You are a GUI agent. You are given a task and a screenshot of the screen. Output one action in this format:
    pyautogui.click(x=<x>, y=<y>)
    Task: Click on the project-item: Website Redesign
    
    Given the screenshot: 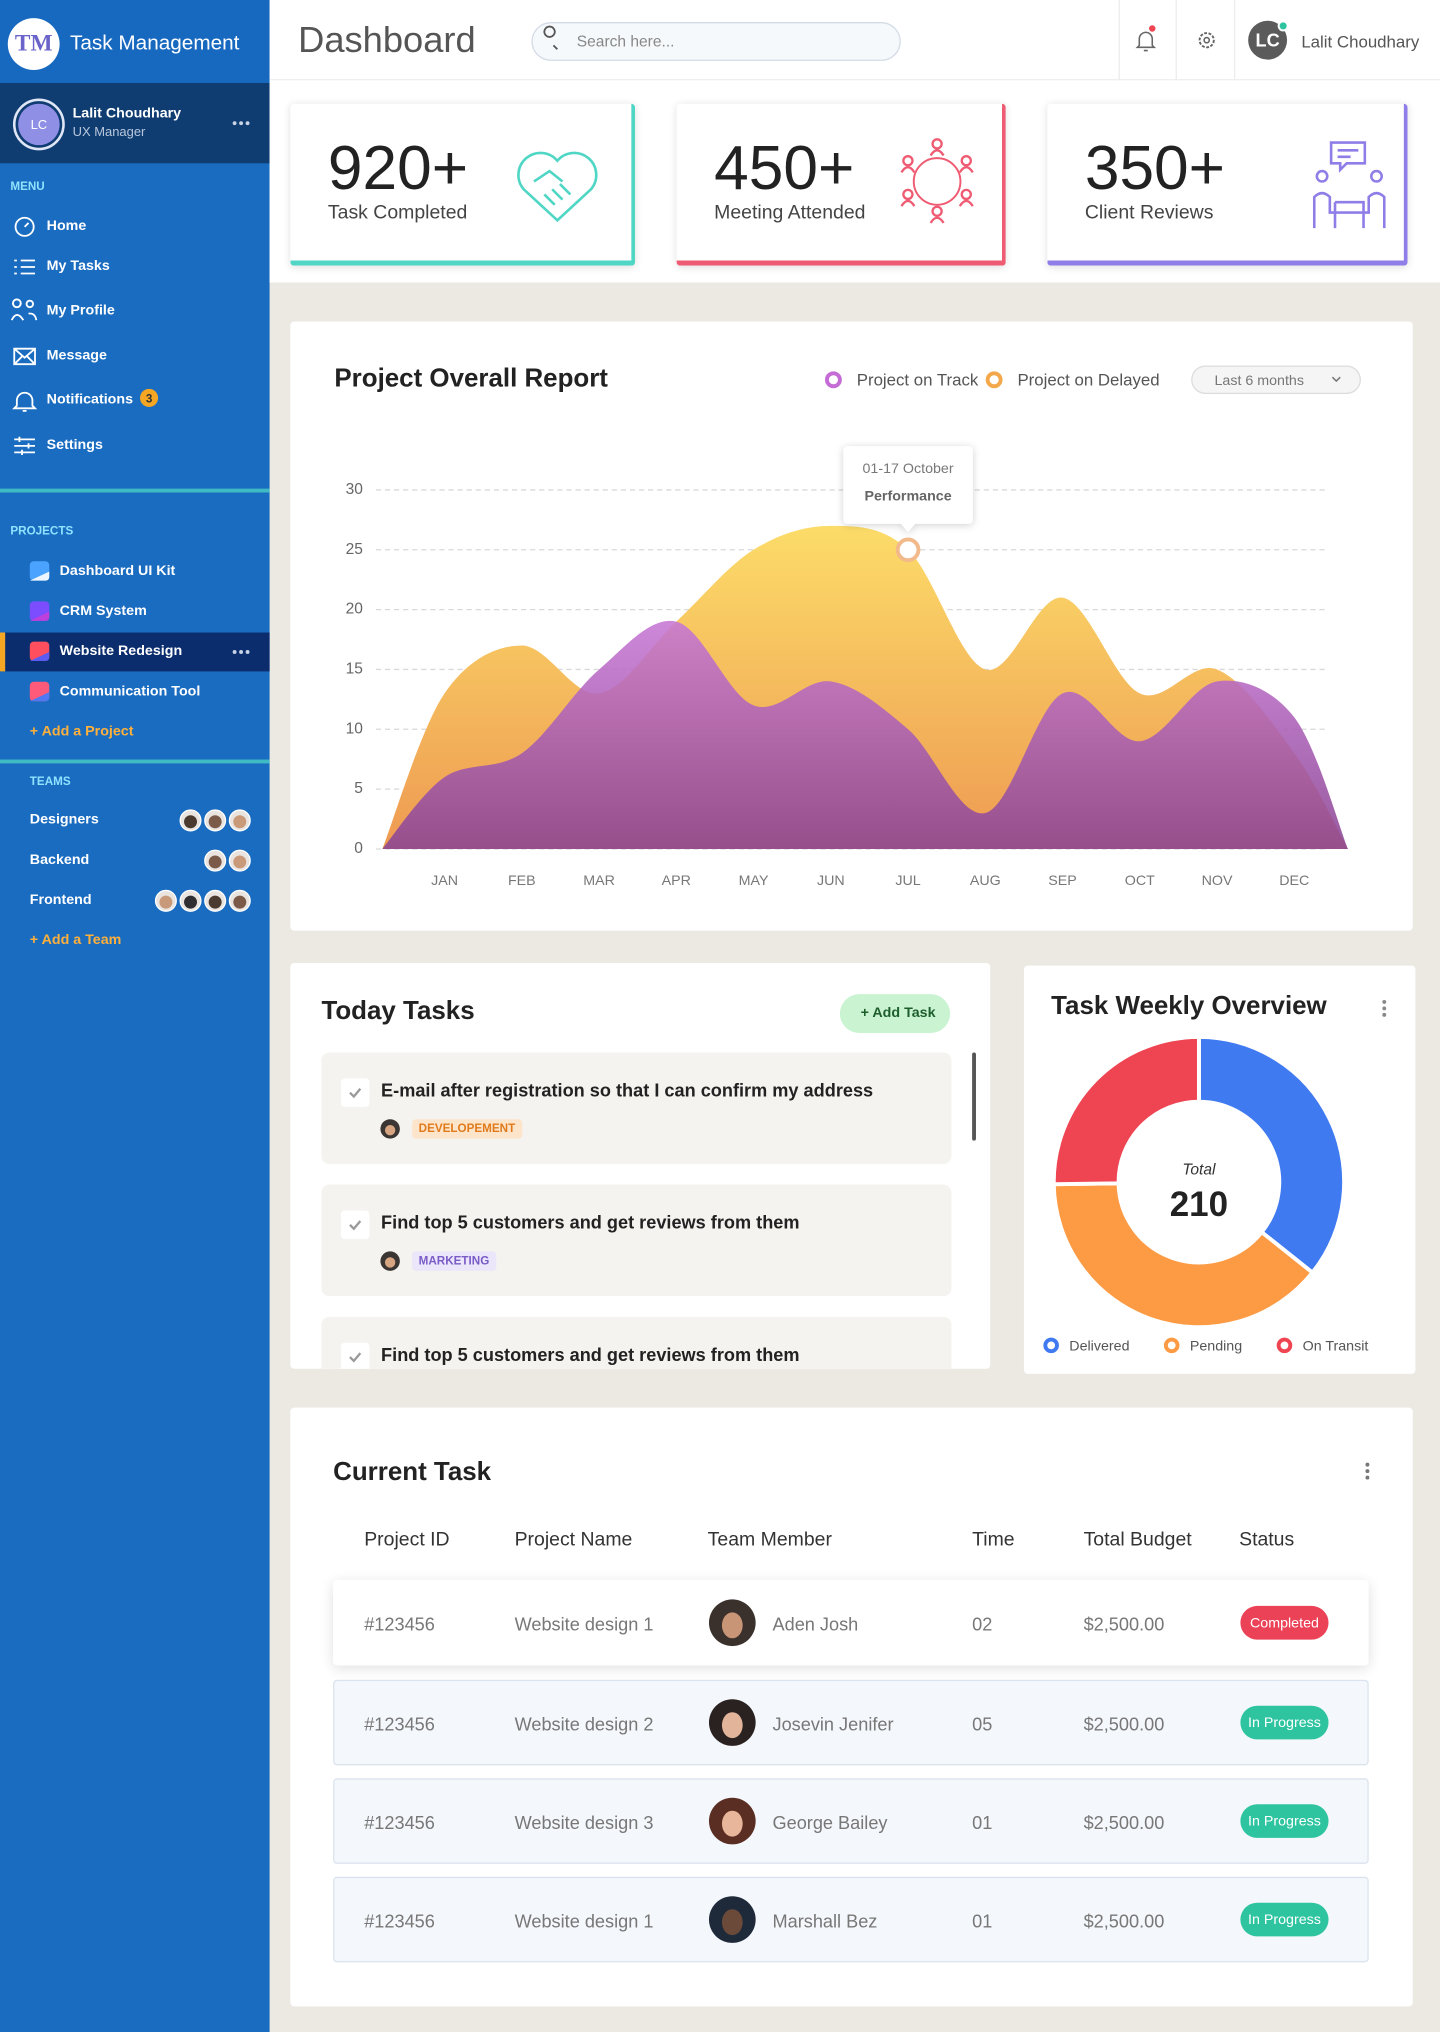 What is the action you would take?
    pyautogui.click(x=121, y=651)
    